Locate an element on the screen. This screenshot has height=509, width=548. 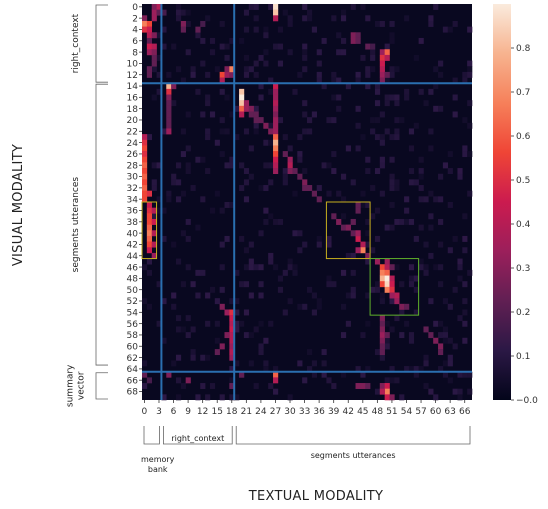
y-tick-label: 50 is located at coordinates (133, 291).